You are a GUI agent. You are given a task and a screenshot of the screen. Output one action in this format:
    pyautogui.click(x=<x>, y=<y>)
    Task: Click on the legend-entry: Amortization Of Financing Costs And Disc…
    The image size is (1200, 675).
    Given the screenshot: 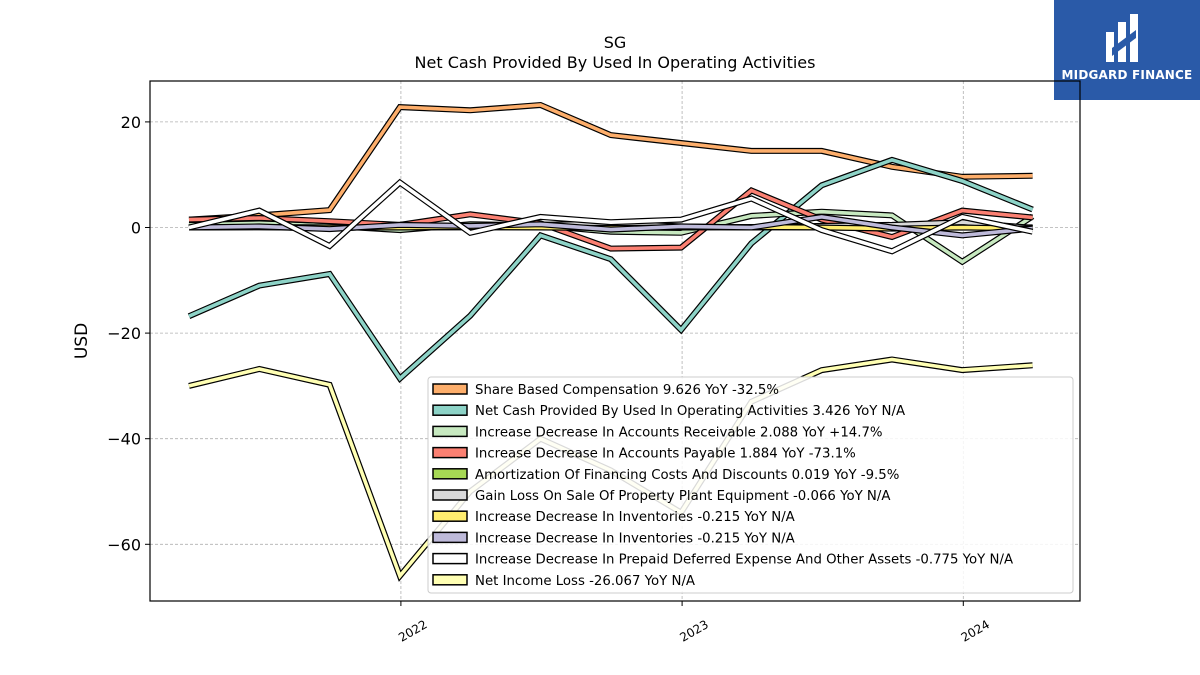 What is the action you would take?
    pyautogui.click(x=687, y=475)
    